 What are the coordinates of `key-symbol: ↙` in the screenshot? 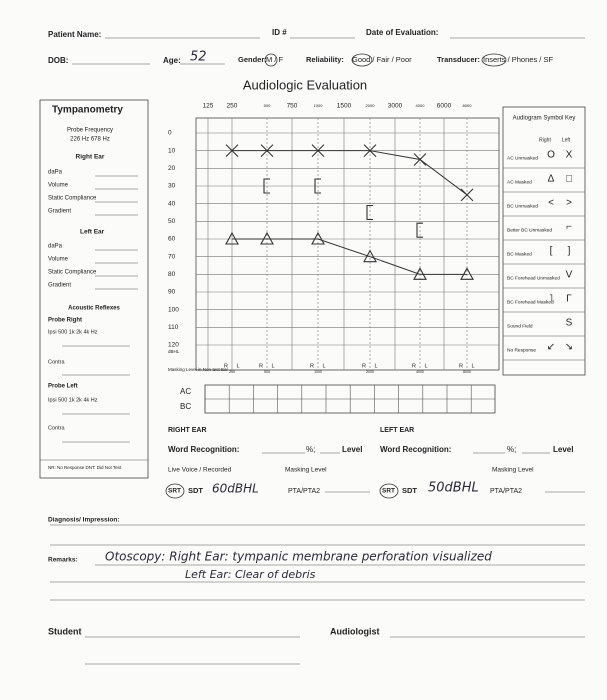 It's located at (551, 347).